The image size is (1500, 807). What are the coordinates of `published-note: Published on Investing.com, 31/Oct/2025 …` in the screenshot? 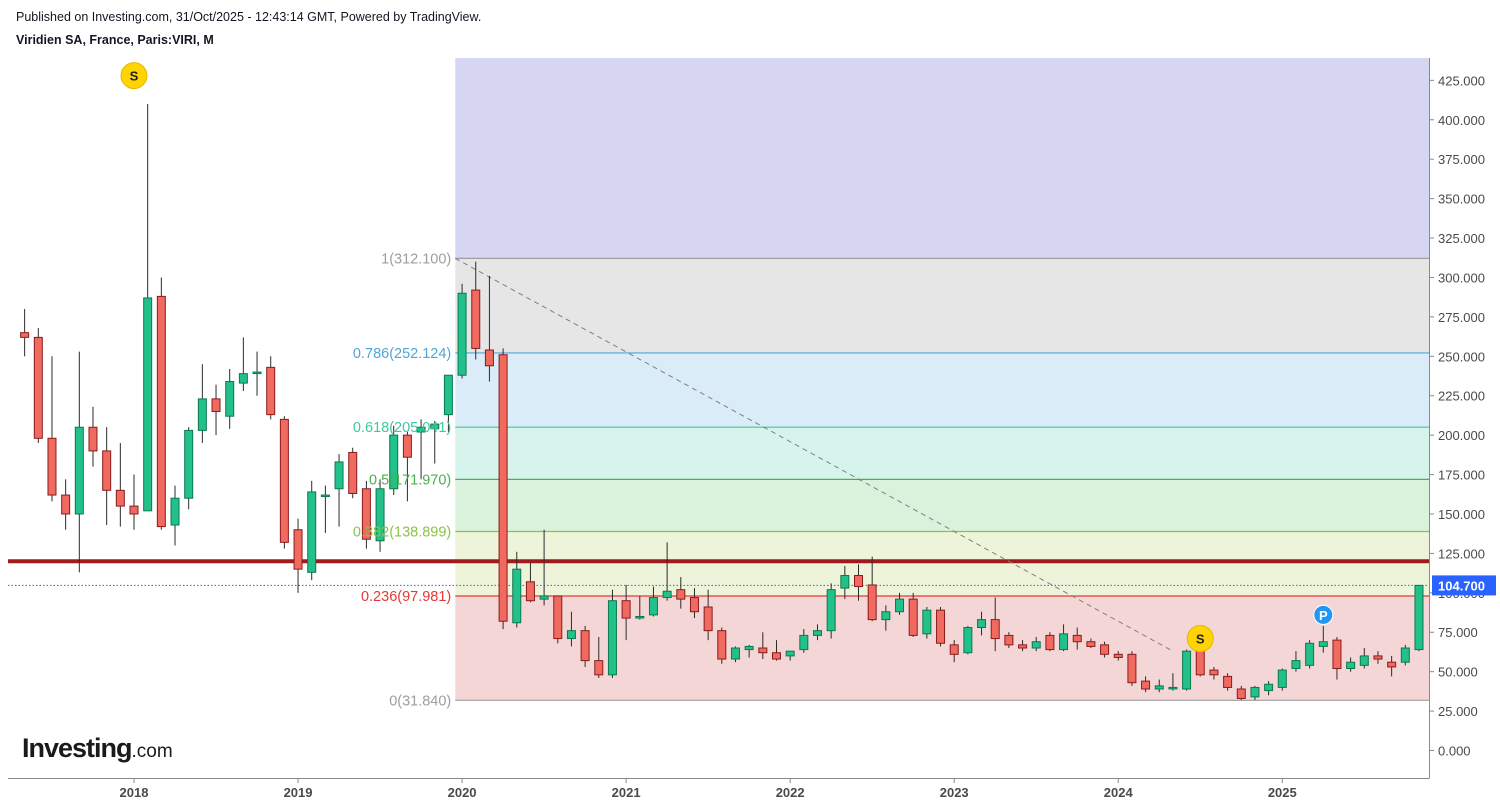 It's located at (249, 17).